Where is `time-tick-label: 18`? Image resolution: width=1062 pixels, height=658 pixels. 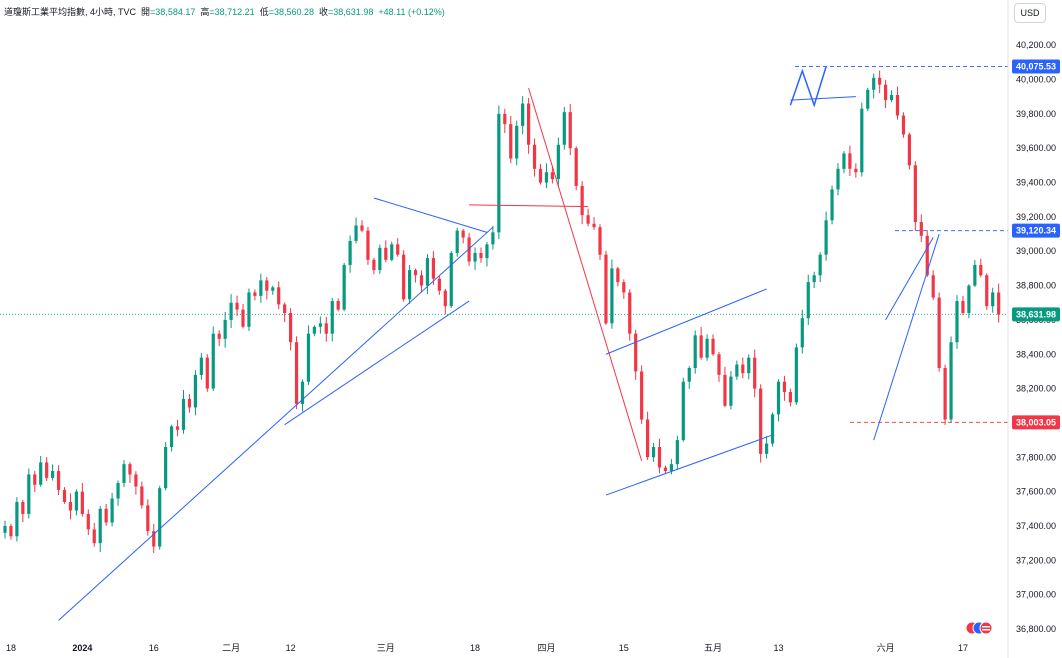
time-tick-label: 18 is located at coordinates (11, 648).